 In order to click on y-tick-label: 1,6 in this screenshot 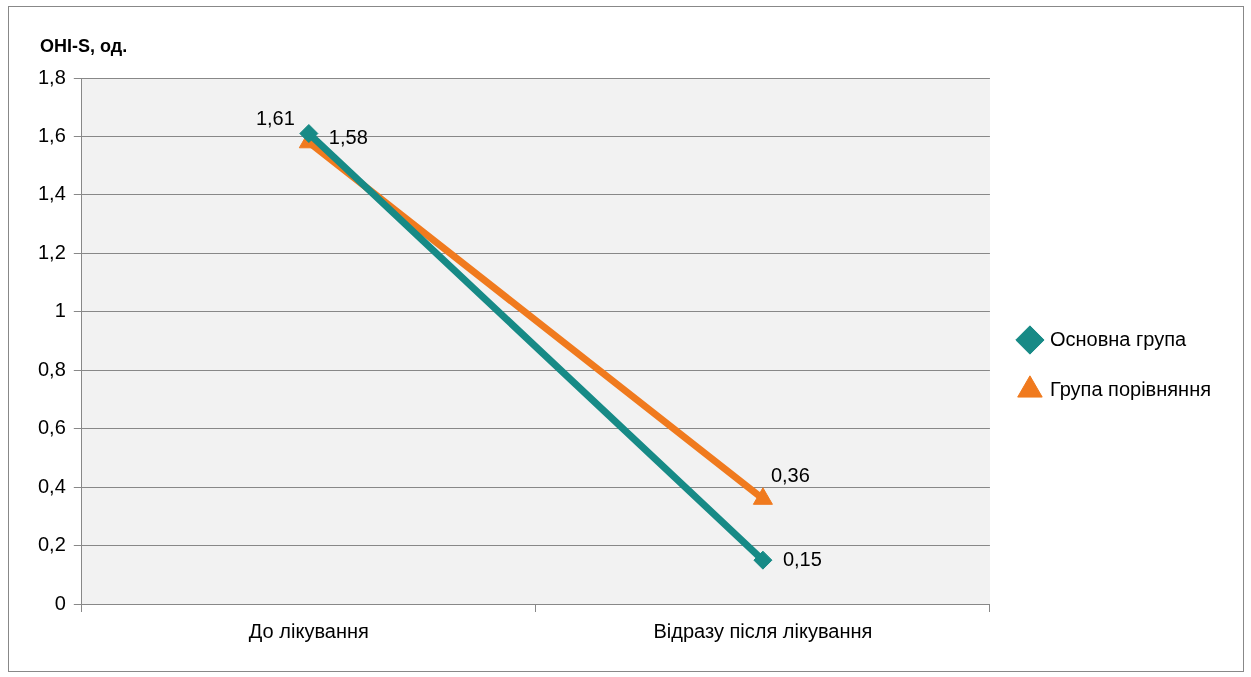, I will do `click(51, 134)`.